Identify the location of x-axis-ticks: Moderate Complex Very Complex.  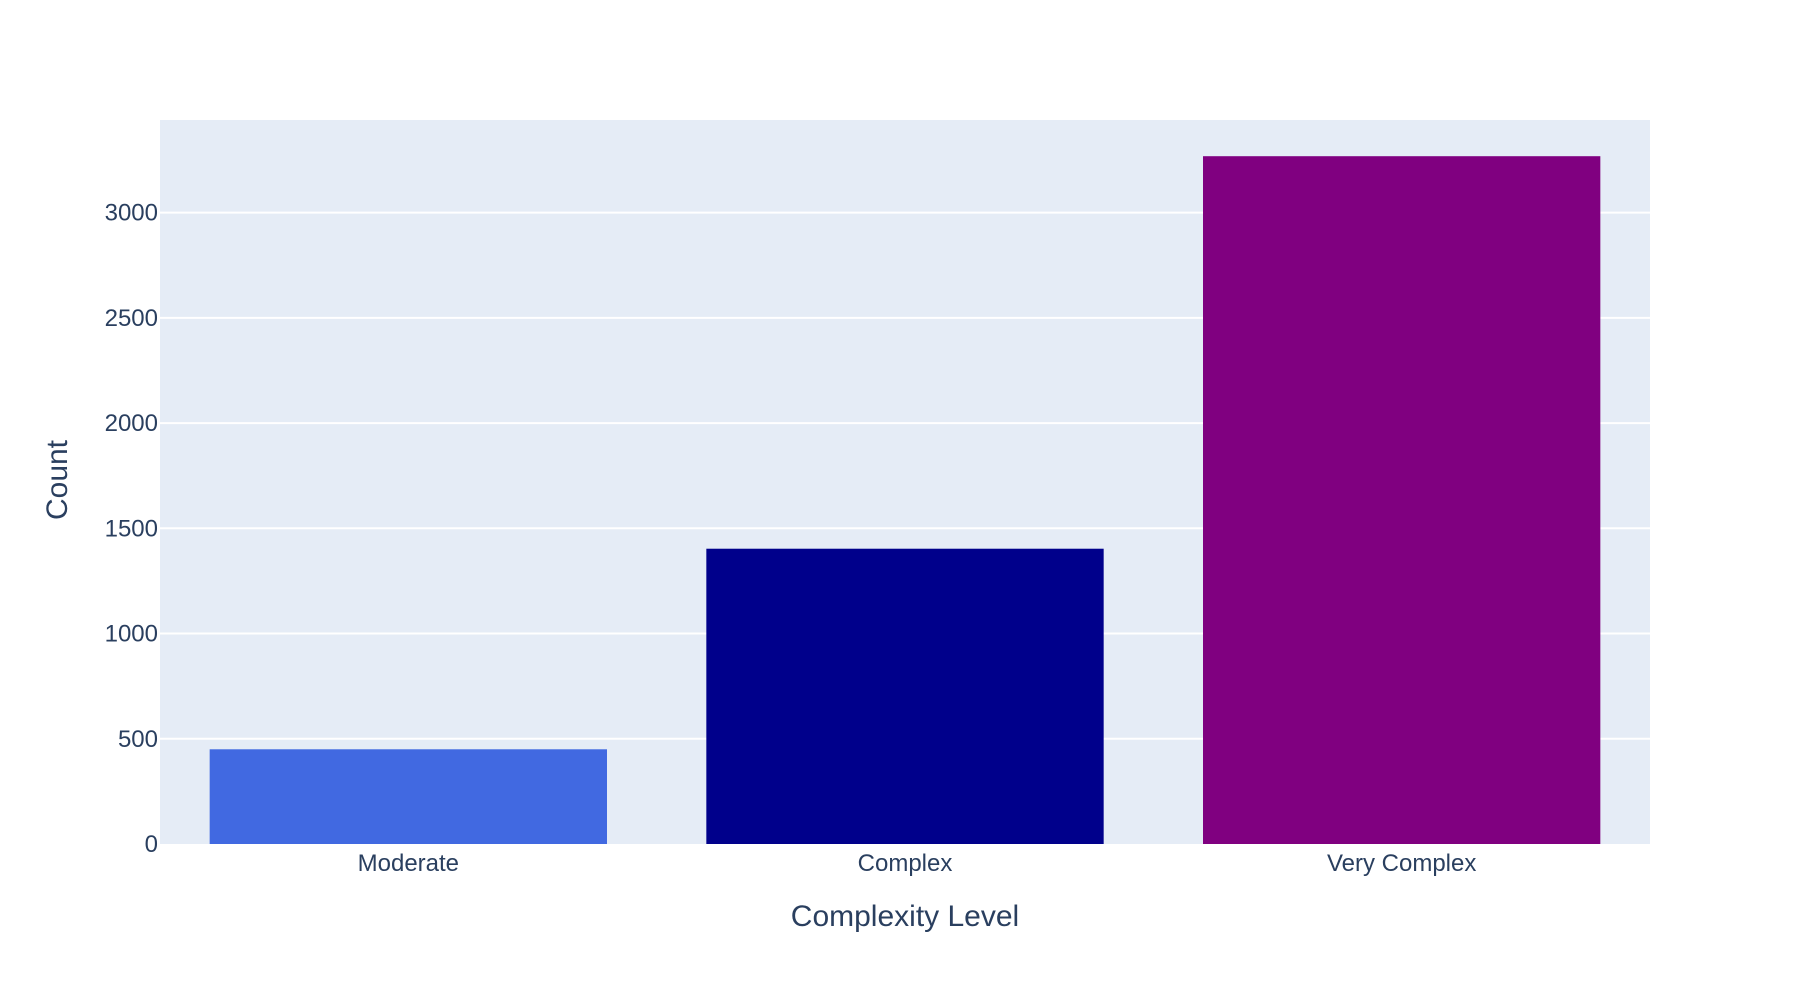
(917, 863).